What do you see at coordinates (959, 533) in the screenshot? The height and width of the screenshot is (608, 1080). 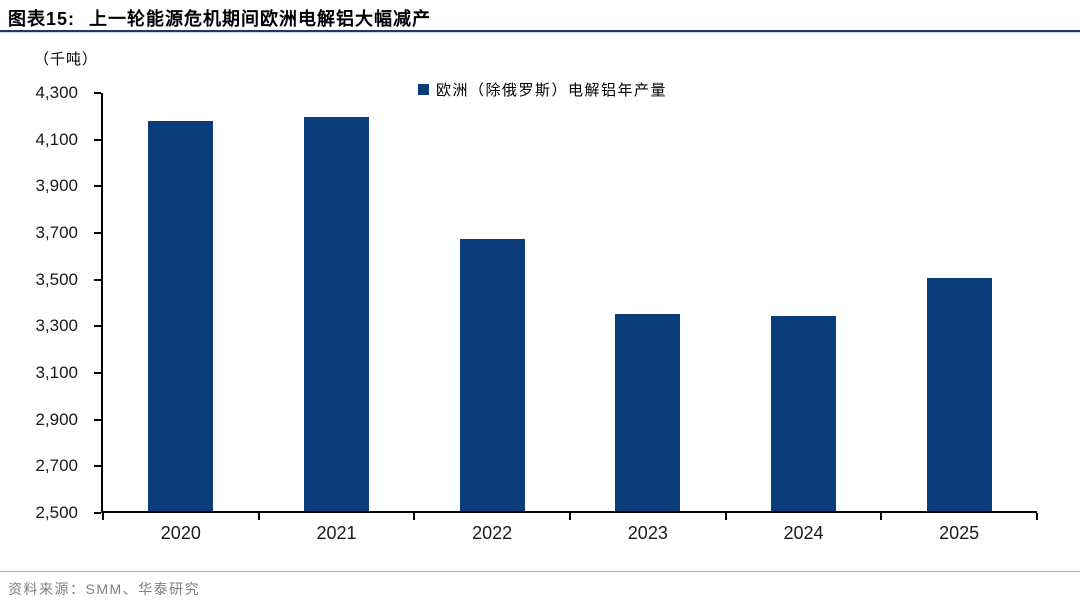 I see `x-axis-label-2025: 2025` at bounding box center [959, 533].